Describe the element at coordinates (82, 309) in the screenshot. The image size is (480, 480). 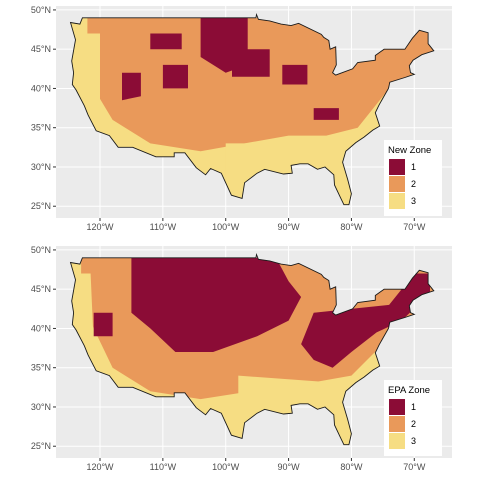
I see `zone-3-region` at that location.